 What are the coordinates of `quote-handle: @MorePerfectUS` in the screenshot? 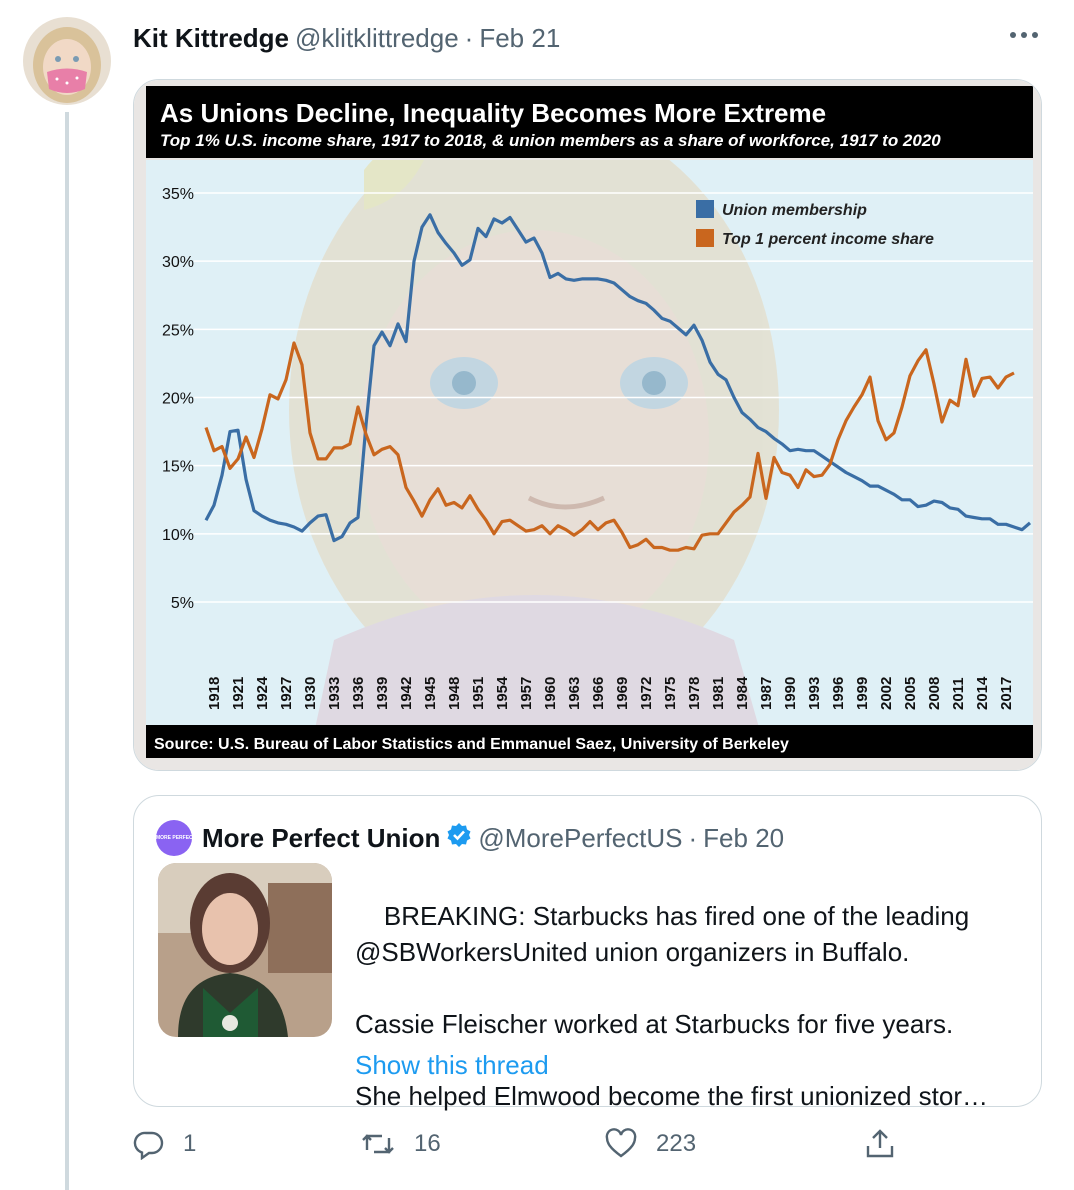 It's located at (580, 837).